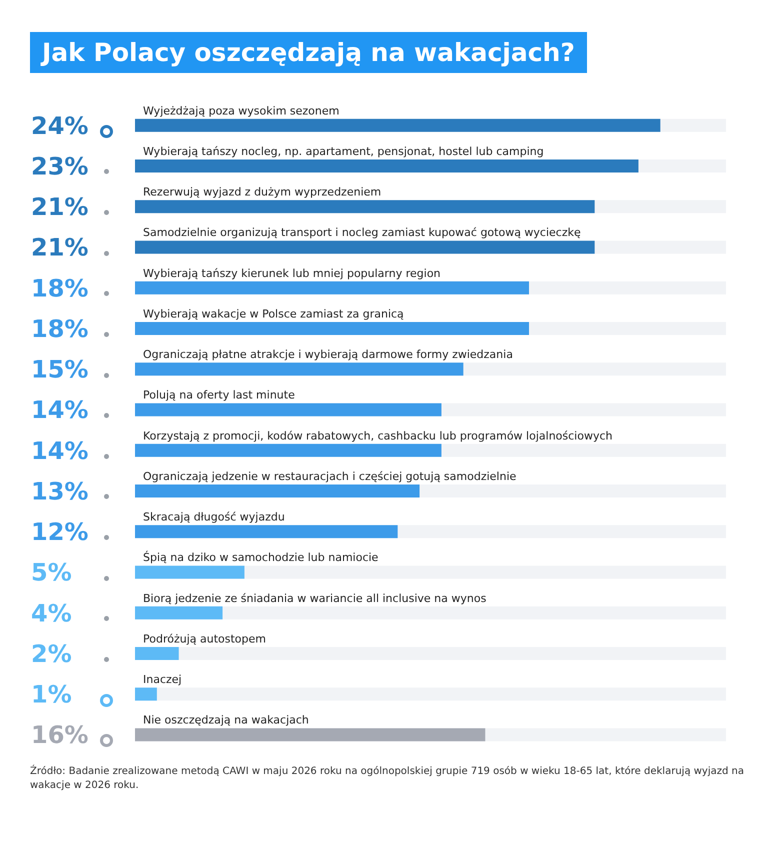  Describe the element at coordinates (51, 694) in the screenshot. I see `data-label: 1%` at that location.